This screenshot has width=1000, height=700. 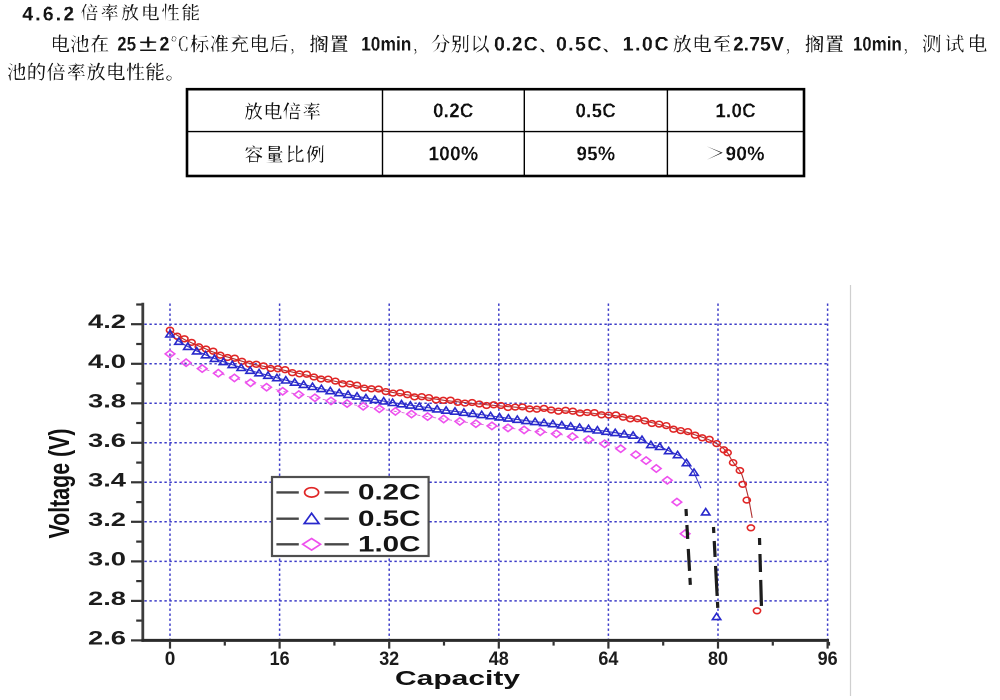 I want to click on svg-text: 4.2, so click(x=107, y=322).